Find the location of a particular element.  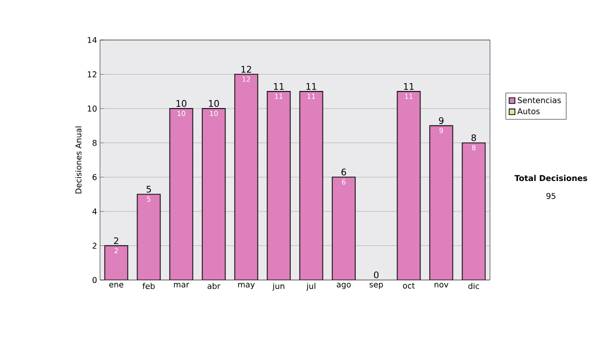

x-tick-label: nov is located at coordinates (441, 285).